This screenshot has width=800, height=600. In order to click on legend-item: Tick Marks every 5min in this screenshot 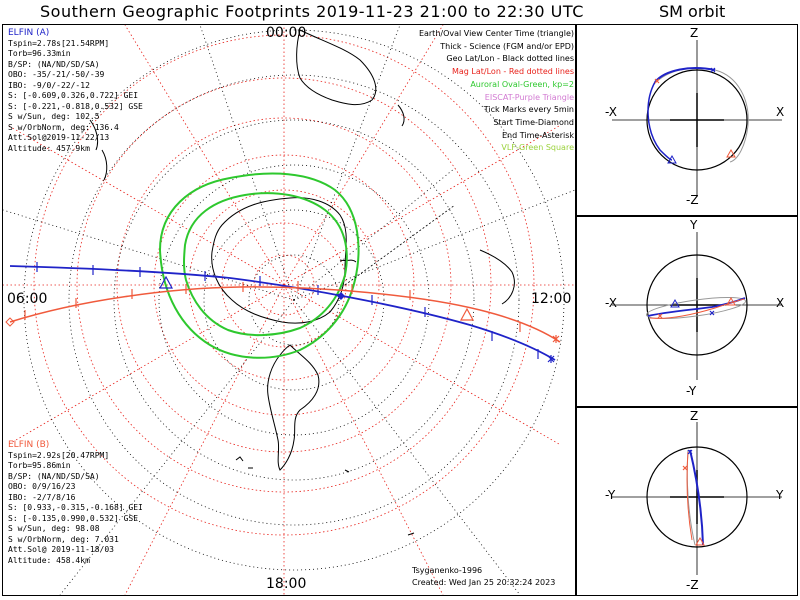, I will do `click(528, 110)`.